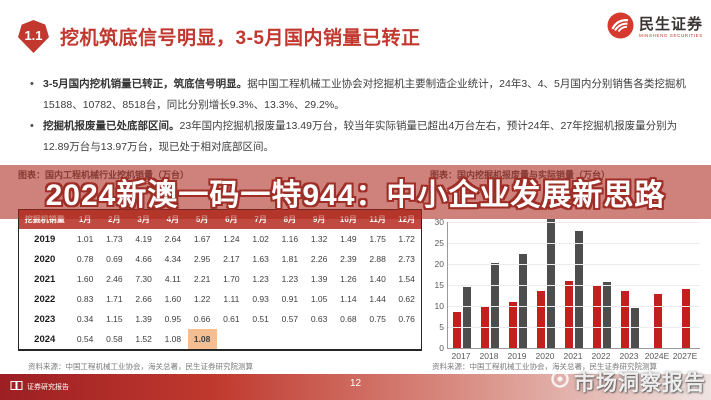 This screenshot has width=711, height=400. Describe the element at coordinates (439, 285) in the screenshot. I see `y-axis-tick-label: 15` at that location.